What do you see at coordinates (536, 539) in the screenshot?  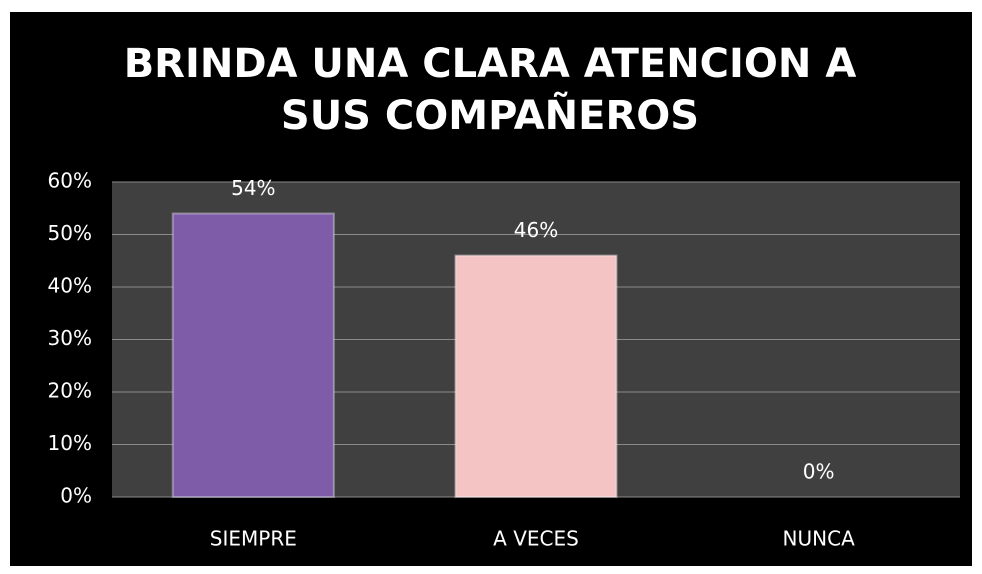 I see `x-tick-label: A VECES` at bounding box center [536, 539].